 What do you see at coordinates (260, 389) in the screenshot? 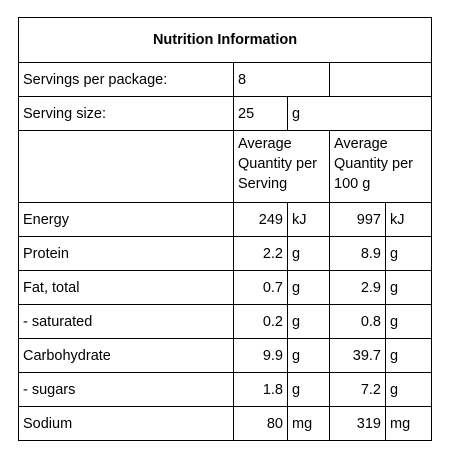
I see `per-serving-value: 1.8` at bounding box center [260, 389].